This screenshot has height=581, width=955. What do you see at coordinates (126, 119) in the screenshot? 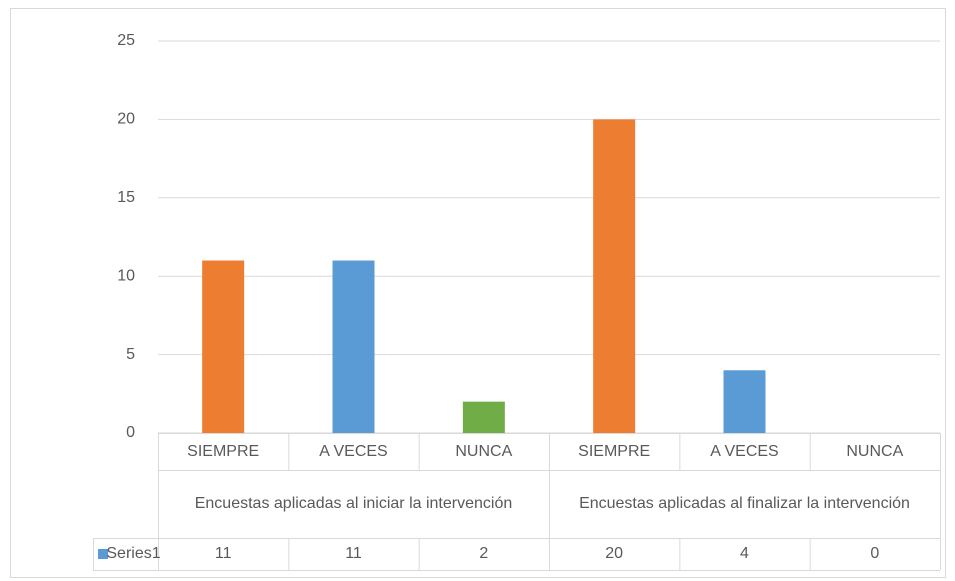
I see `y-tick-label: 20` at bounding box center [126, 119].